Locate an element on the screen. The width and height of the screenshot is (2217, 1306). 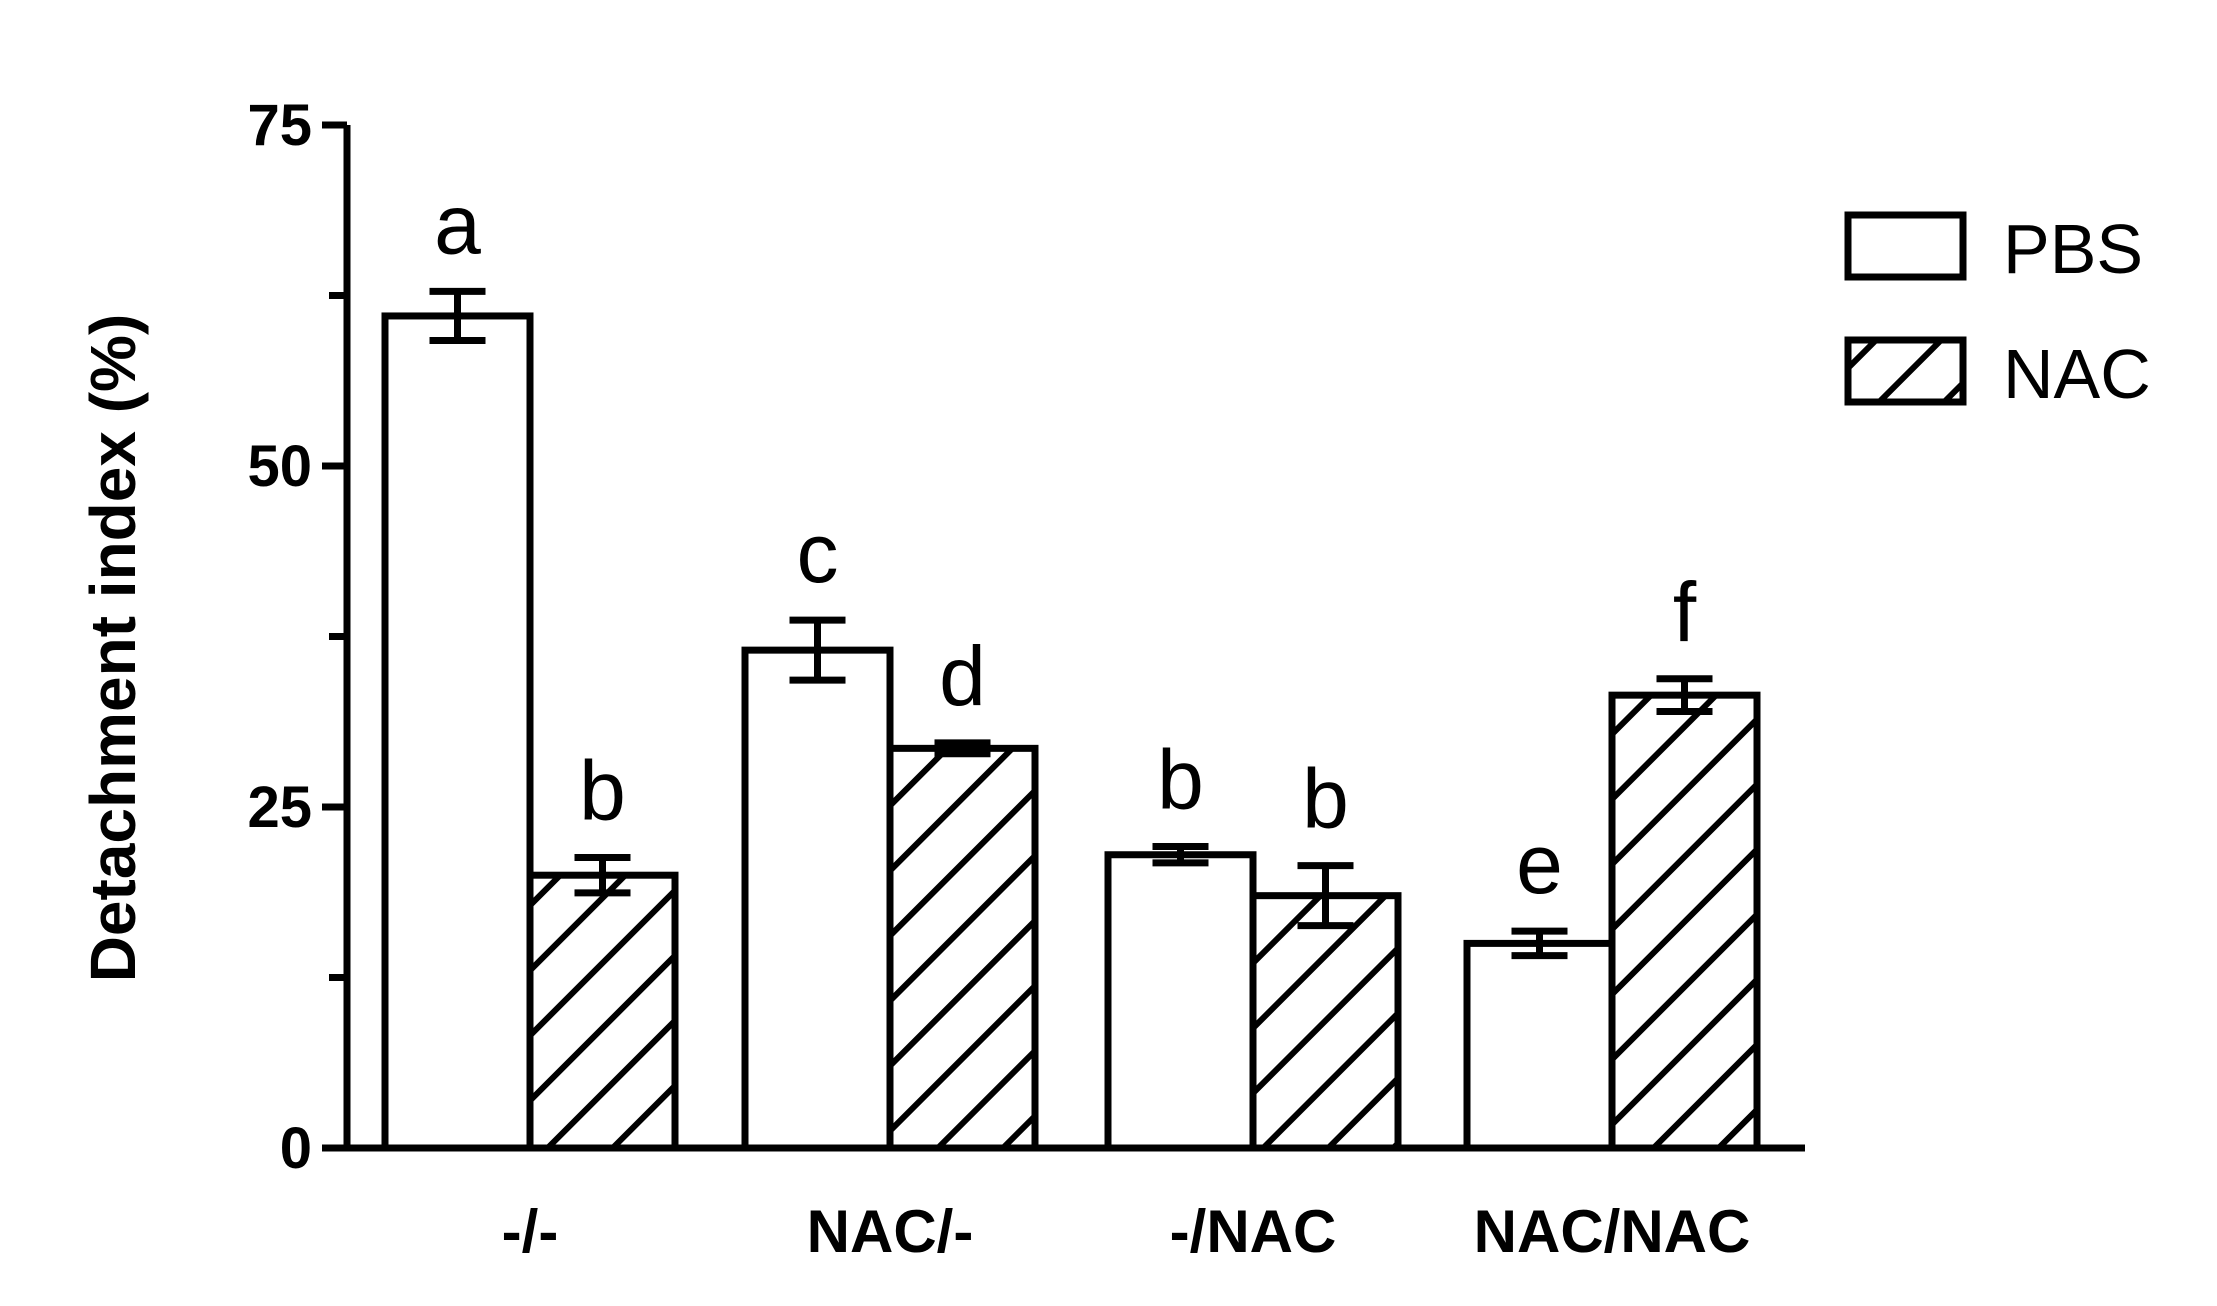
x-category-label: -/- is located at coordinates (530, 1231).